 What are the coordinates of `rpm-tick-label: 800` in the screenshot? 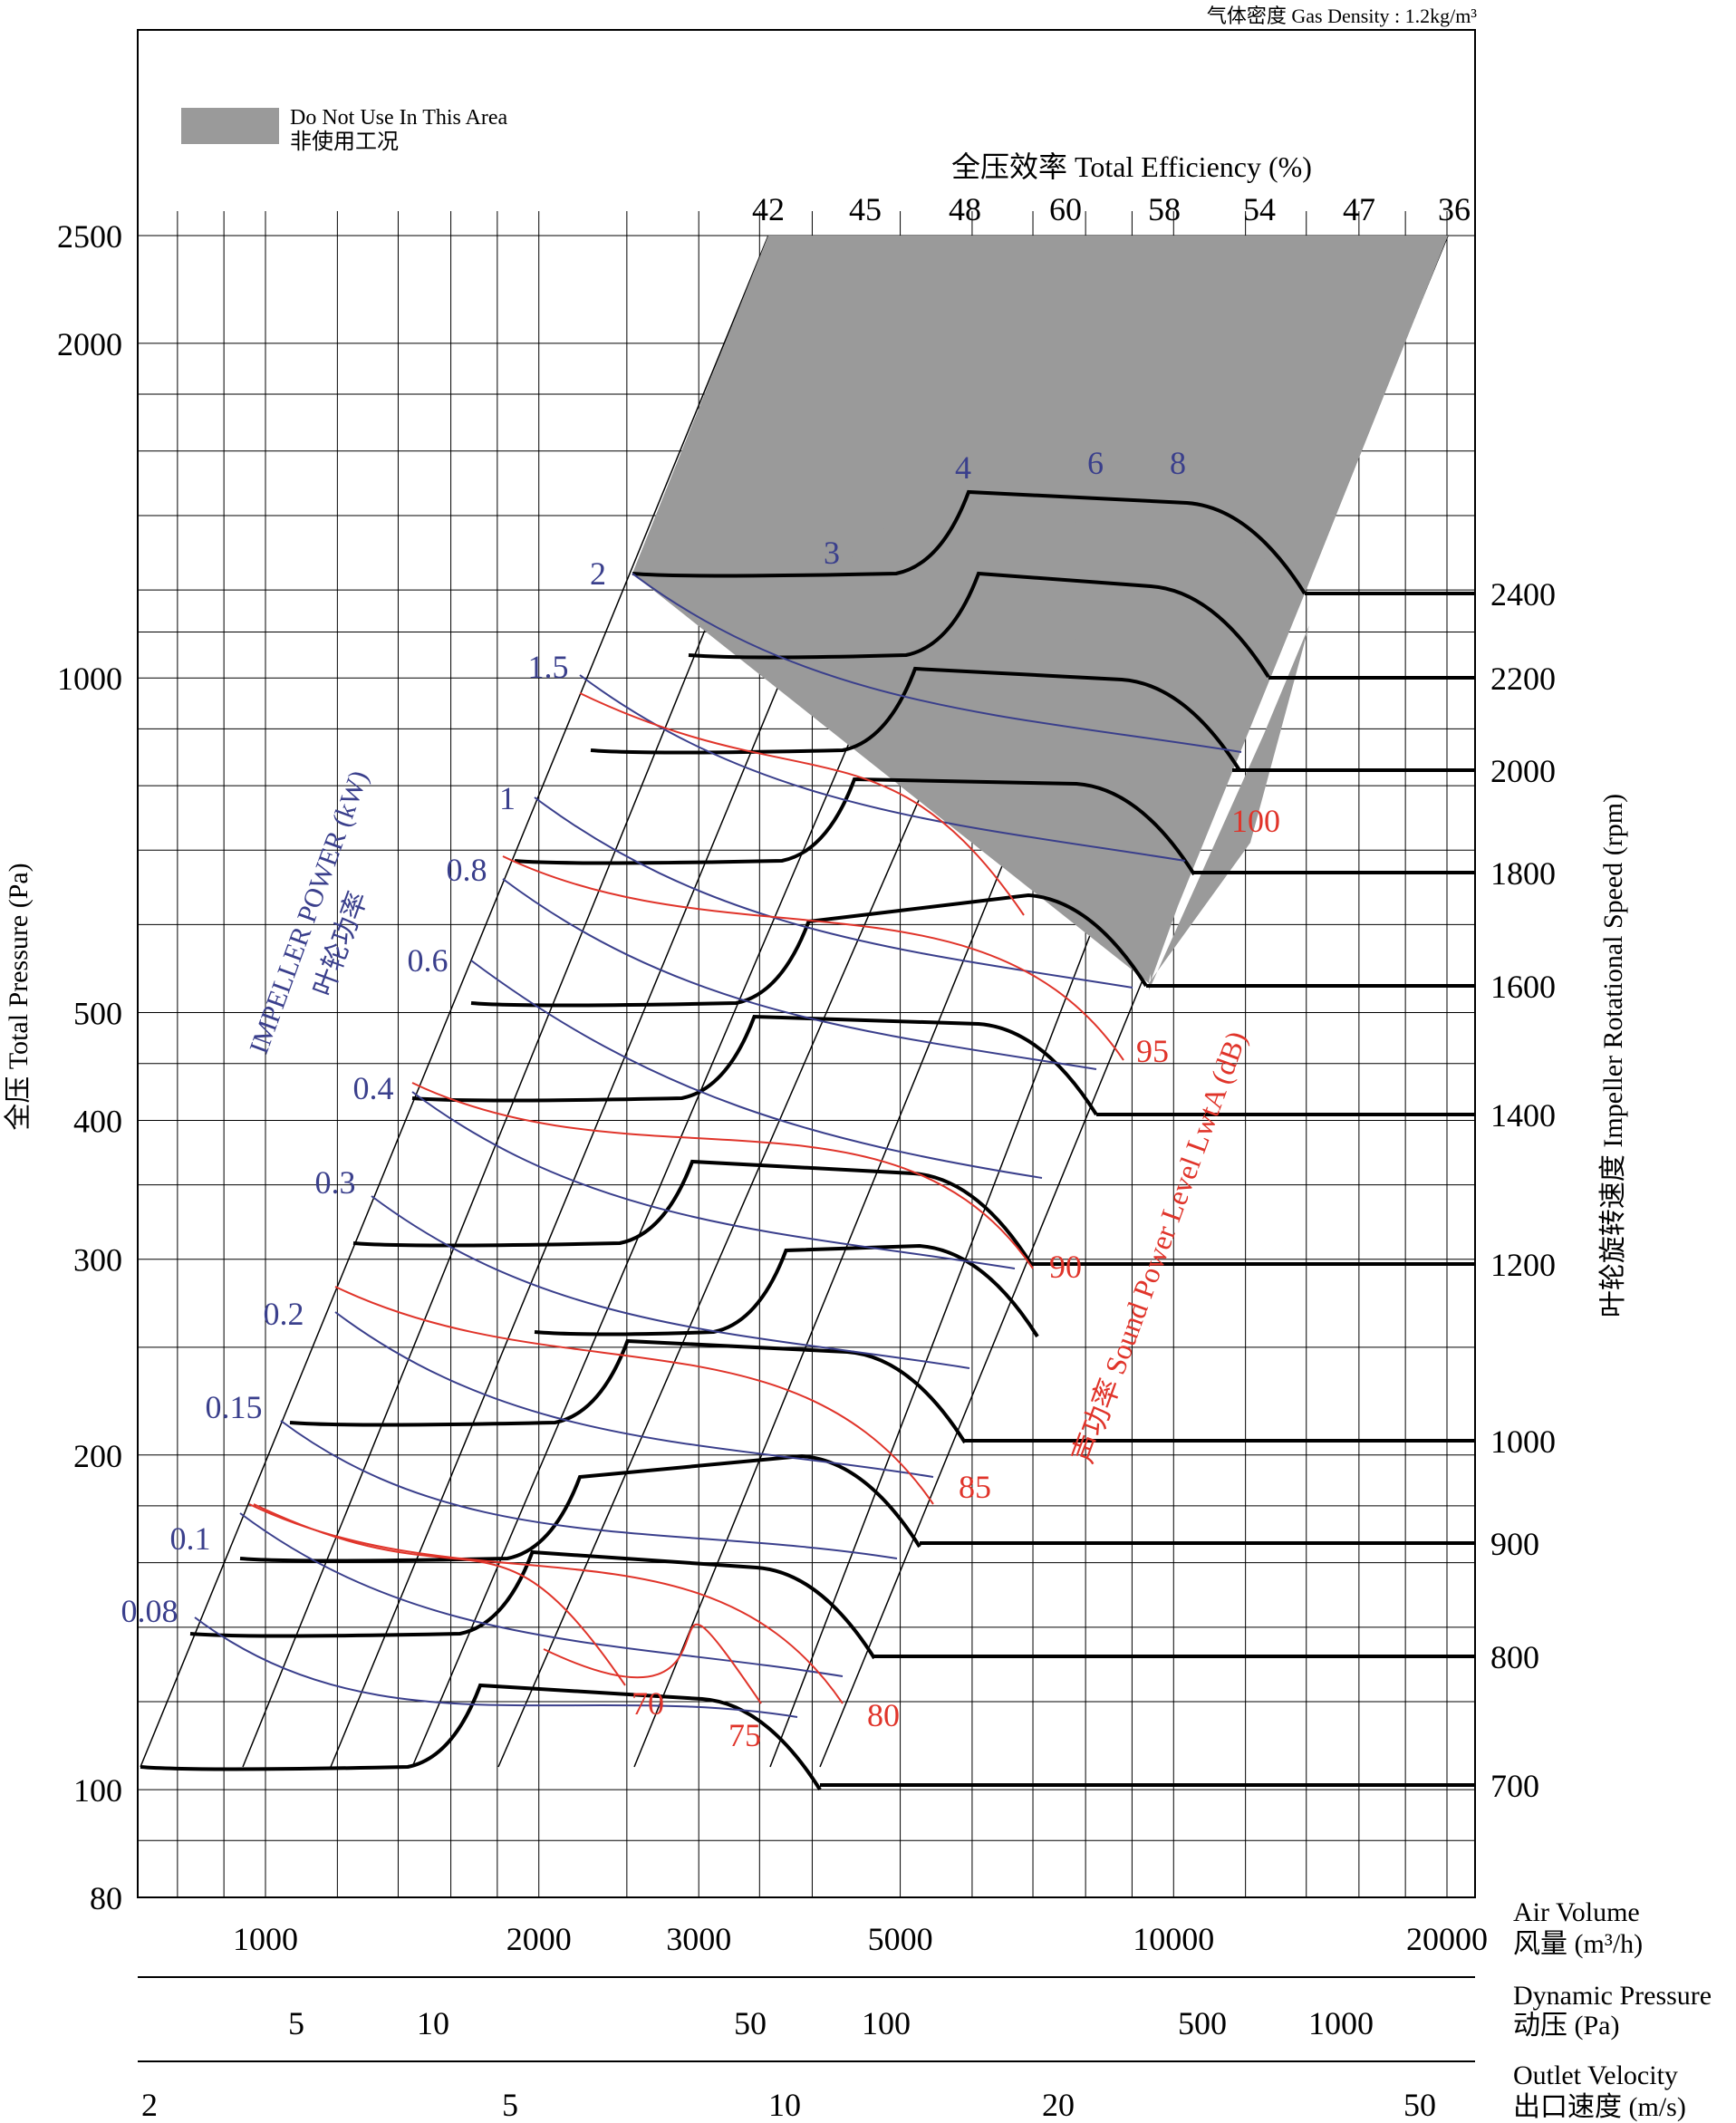 It's located at (1514, 1657).